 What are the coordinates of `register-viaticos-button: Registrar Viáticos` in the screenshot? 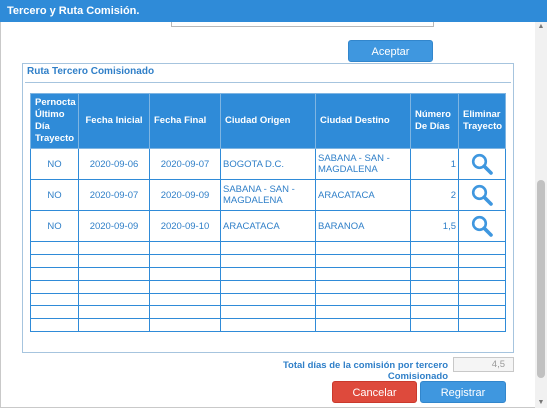 It's located at (463, 392).